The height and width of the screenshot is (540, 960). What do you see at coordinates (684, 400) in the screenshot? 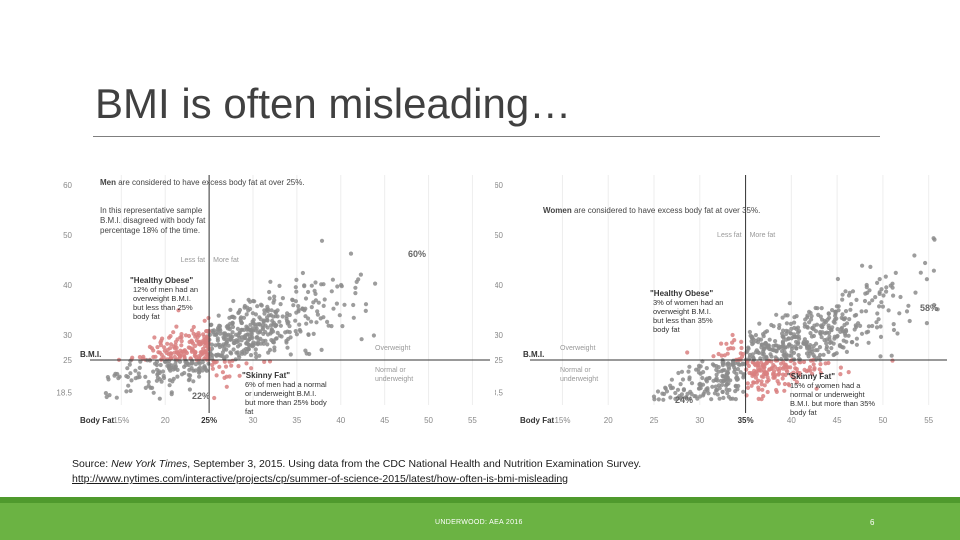
I see `lower-left-percent: 24%` at bounding box center [684, 400].